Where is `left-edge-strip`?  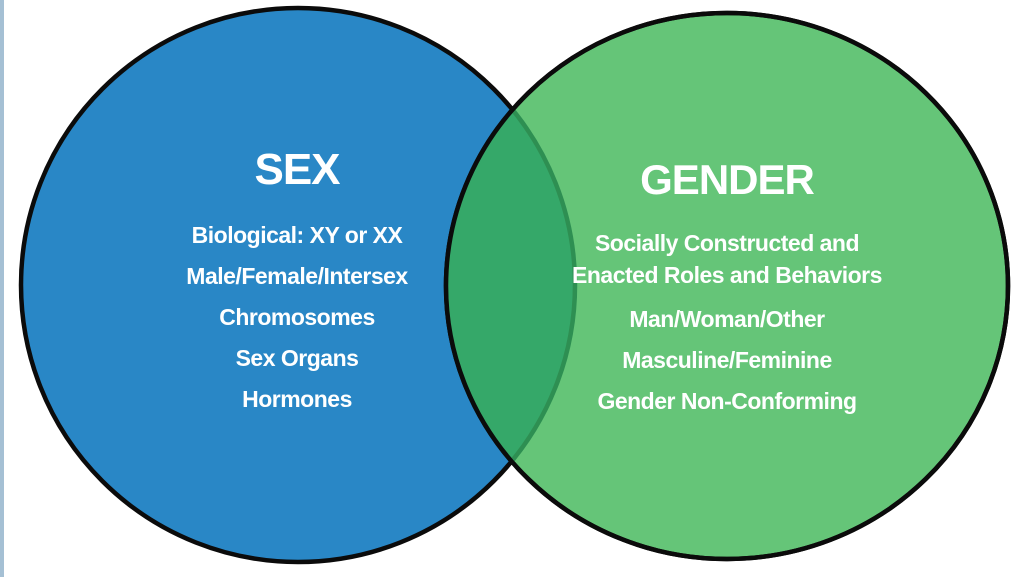
left-edge-strip is located at coordinates (2, 288).